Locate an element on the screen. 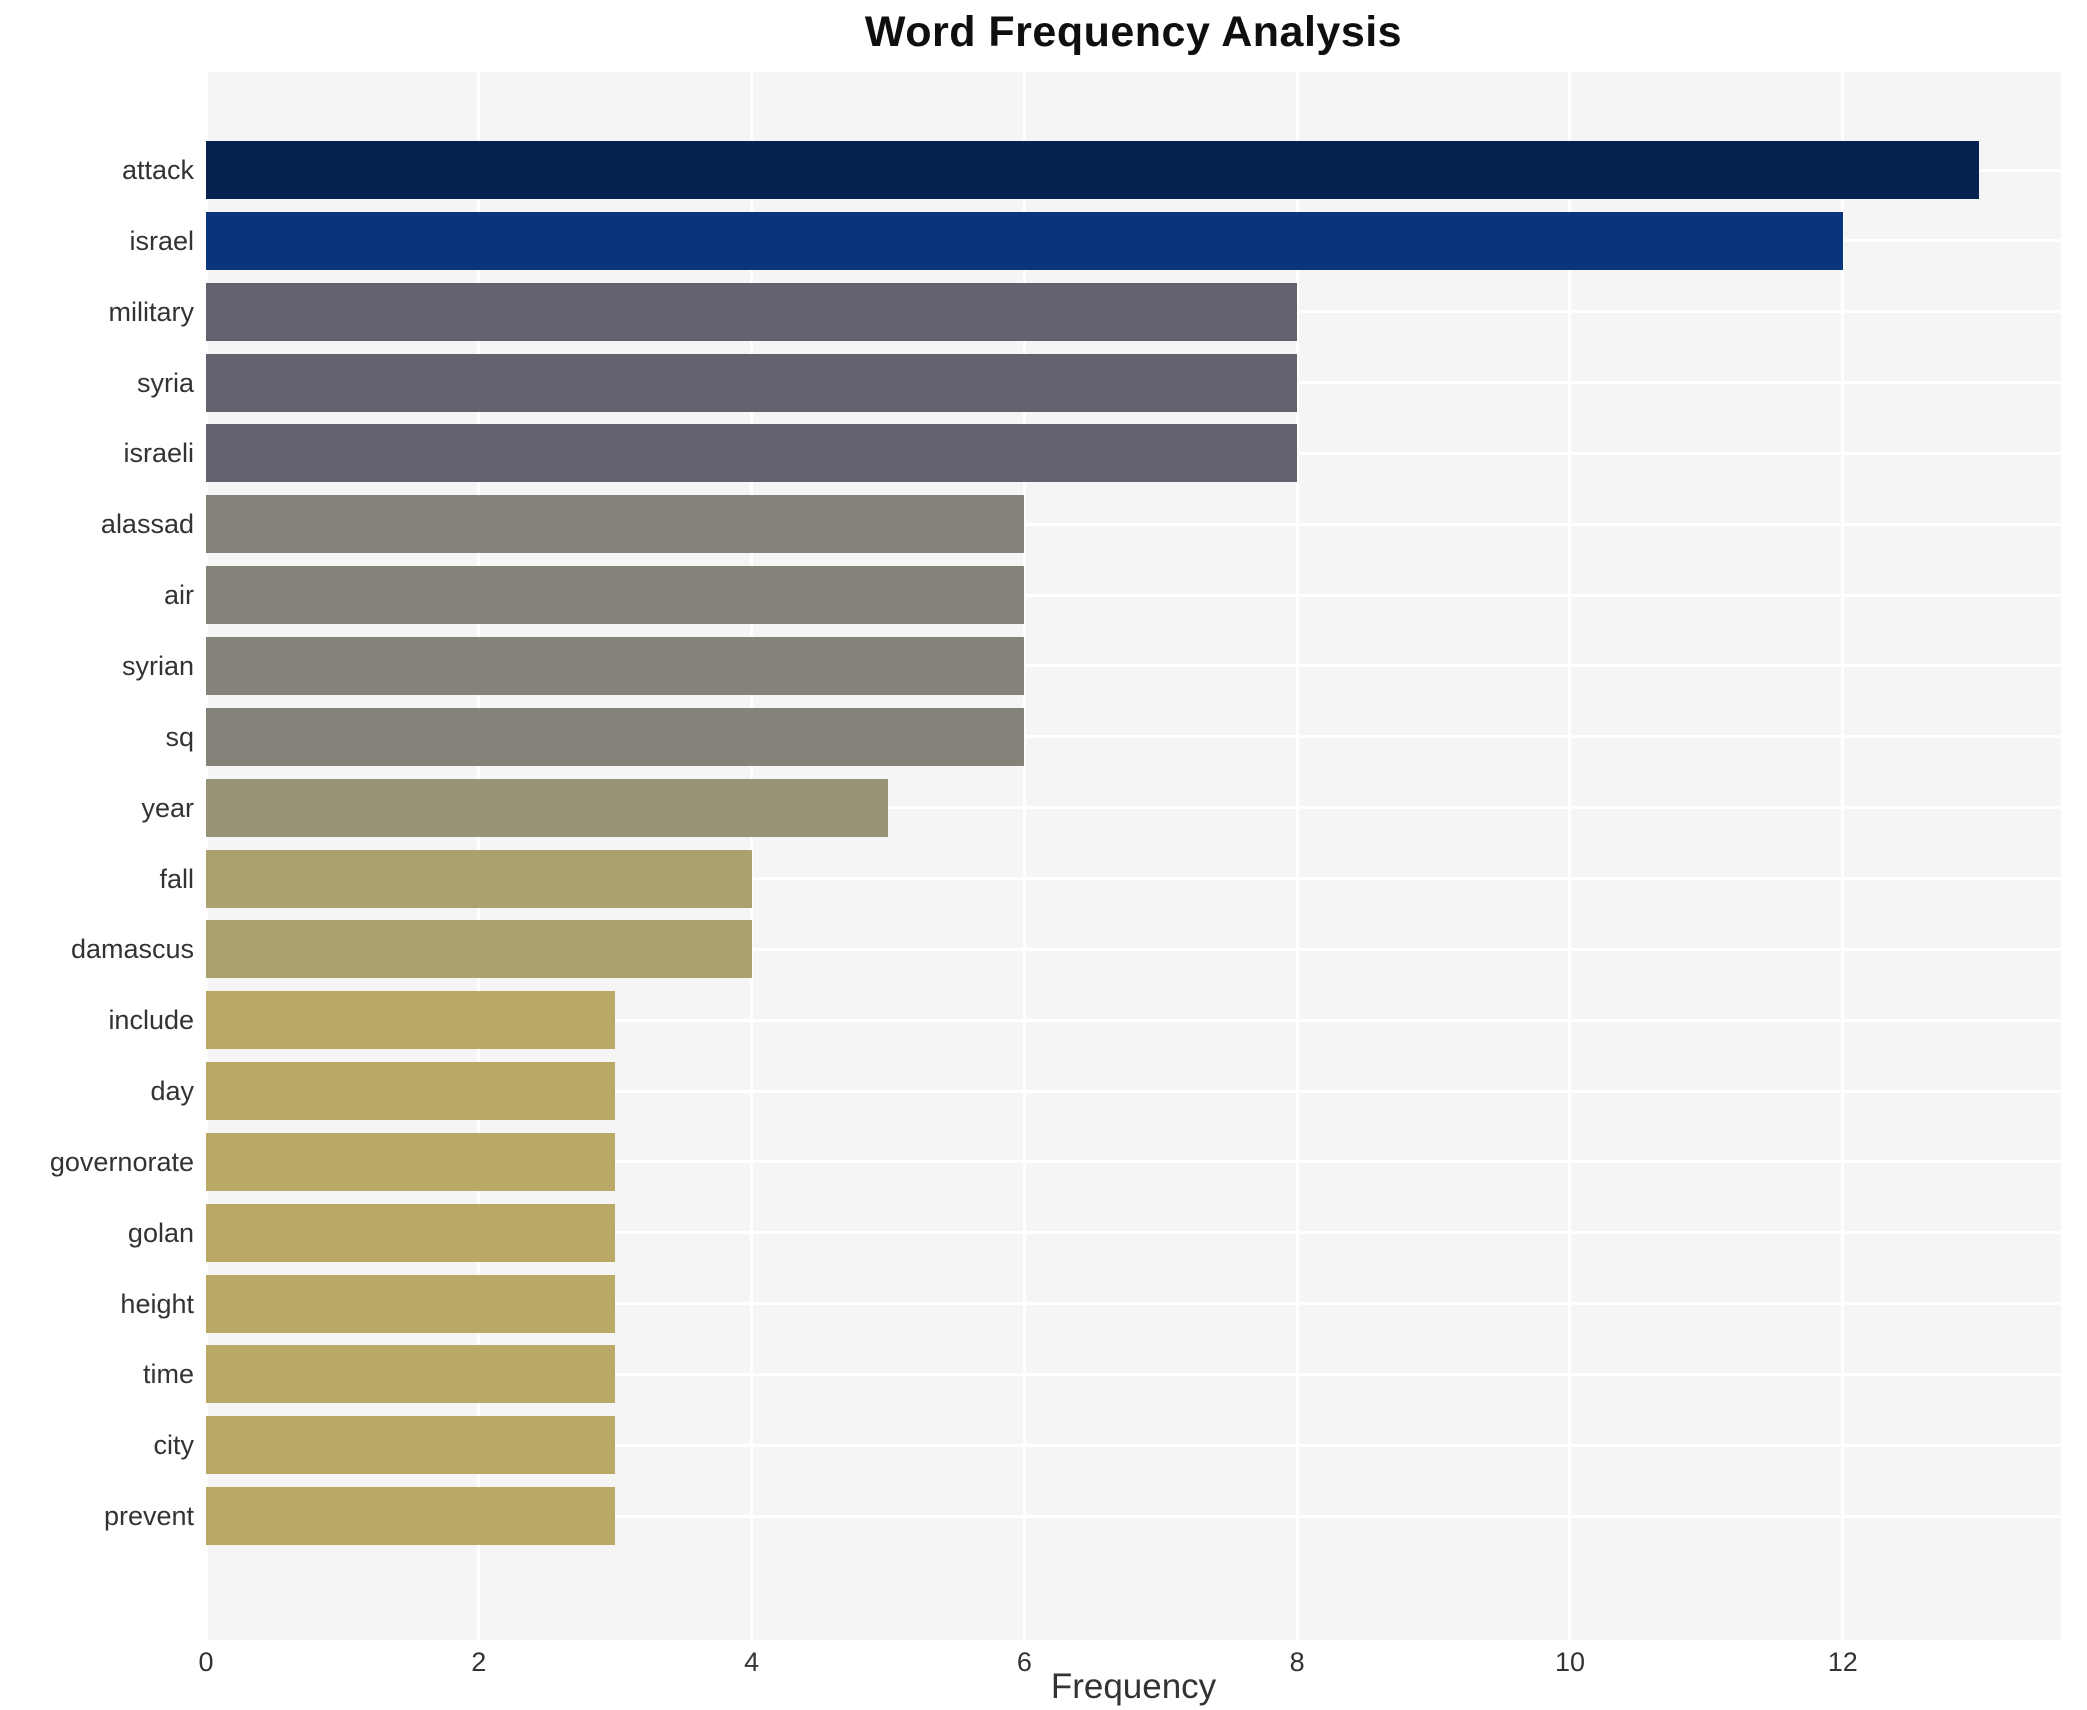  category-label-day: day is located at coordinates (172, 1091).